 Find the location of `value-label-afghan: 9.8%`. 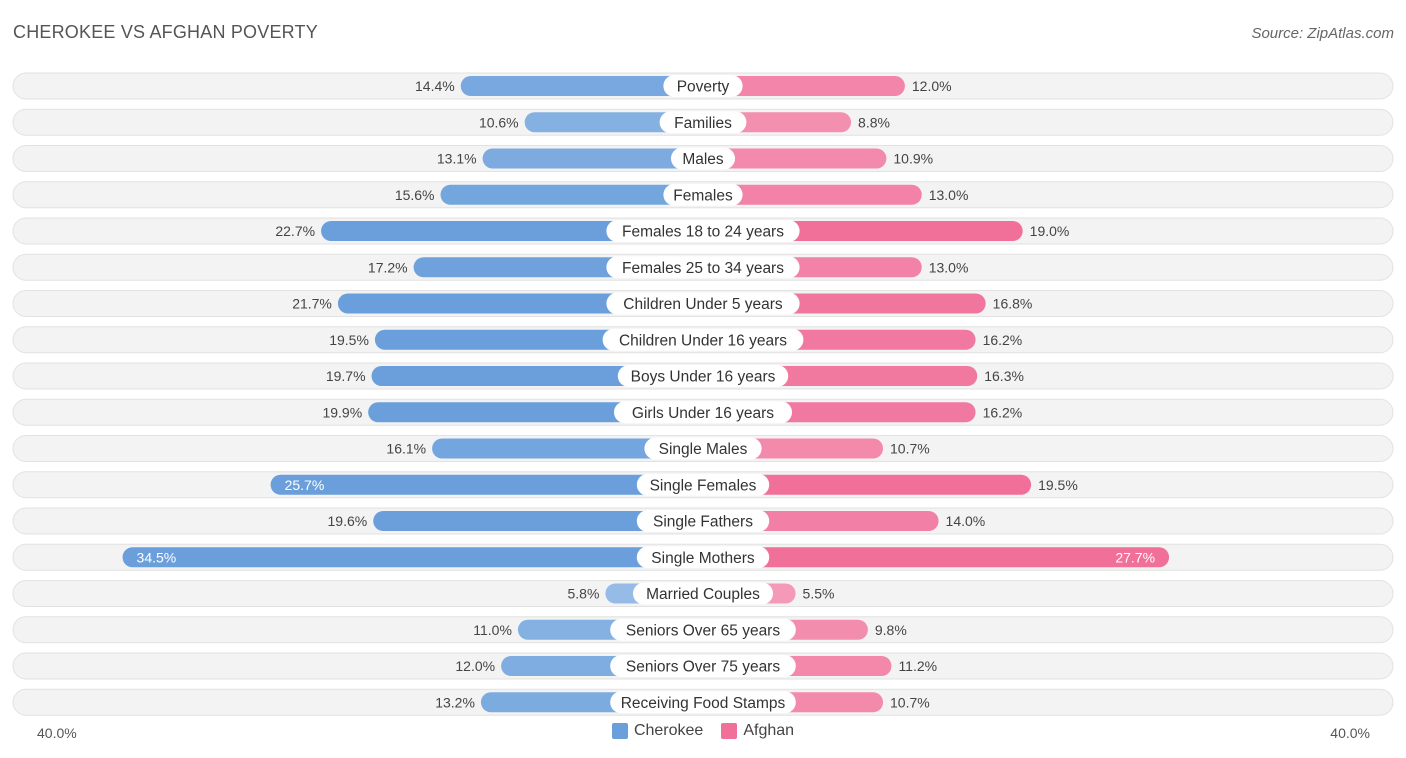

value-label-afghan: 9.8% is located at coordinates (891, 630).